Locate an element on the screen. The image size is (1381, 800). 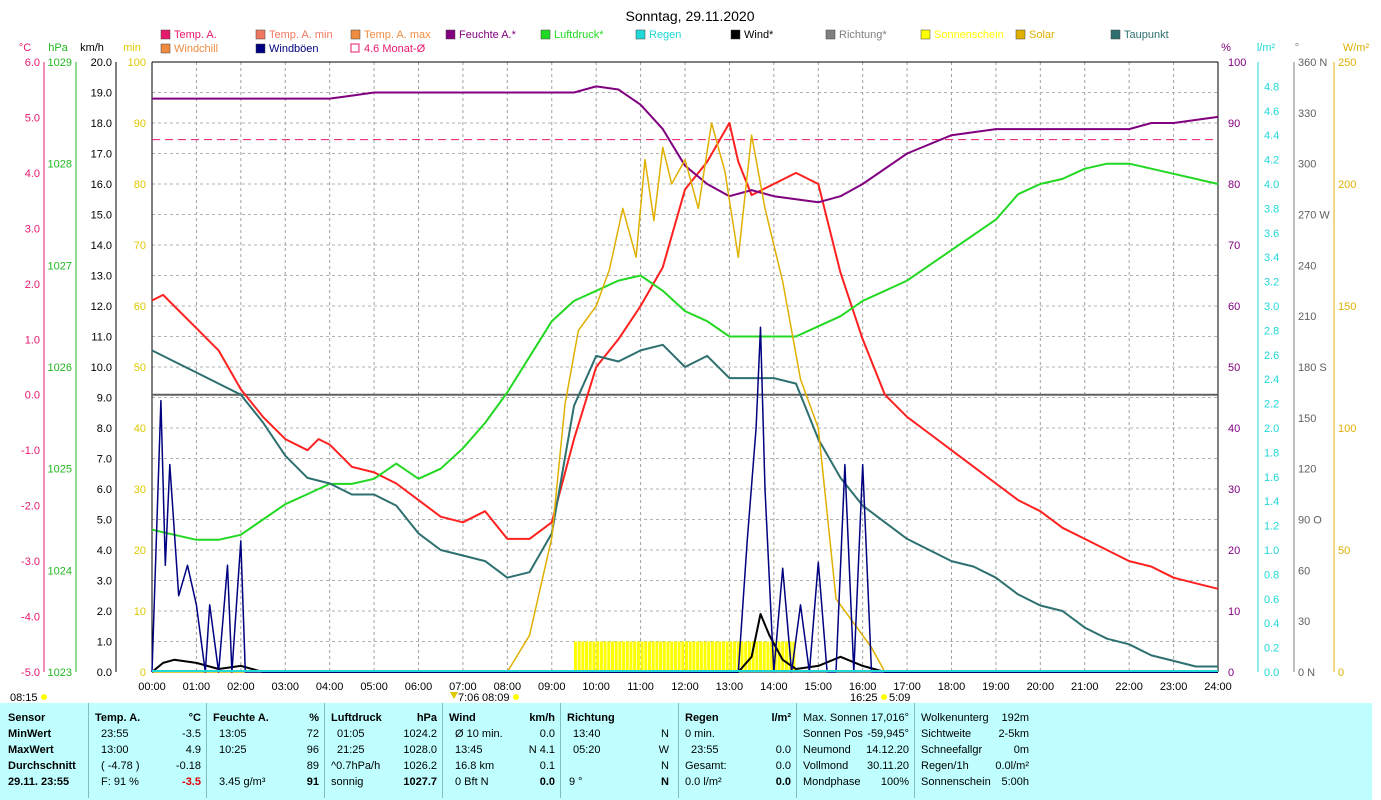
y-tick-rain: 2.6 is located at coordinates (1271, 356).